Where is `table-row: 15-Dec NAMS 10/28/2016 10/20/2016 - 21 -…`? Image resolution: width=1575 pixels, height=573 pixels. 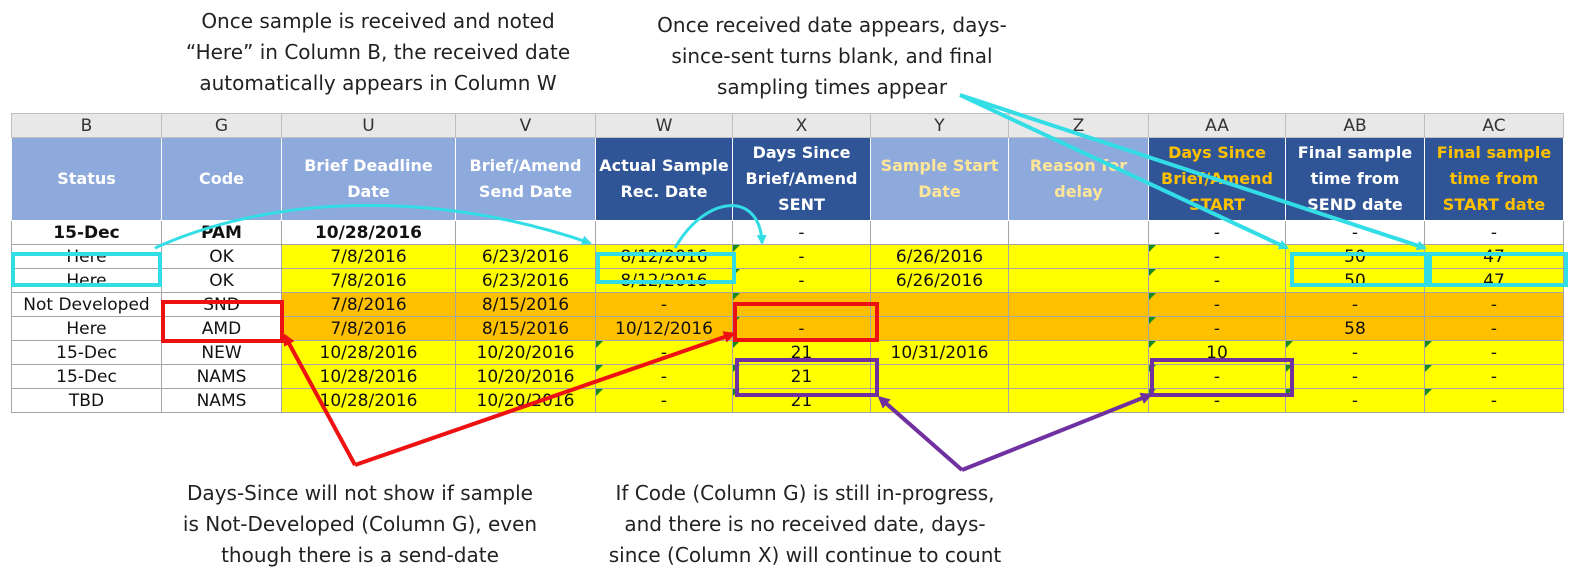 table-row: 15-Dec NAMS 10/28/2016 10/20/2016 - 21 -… is located at coordinates (787, 376).